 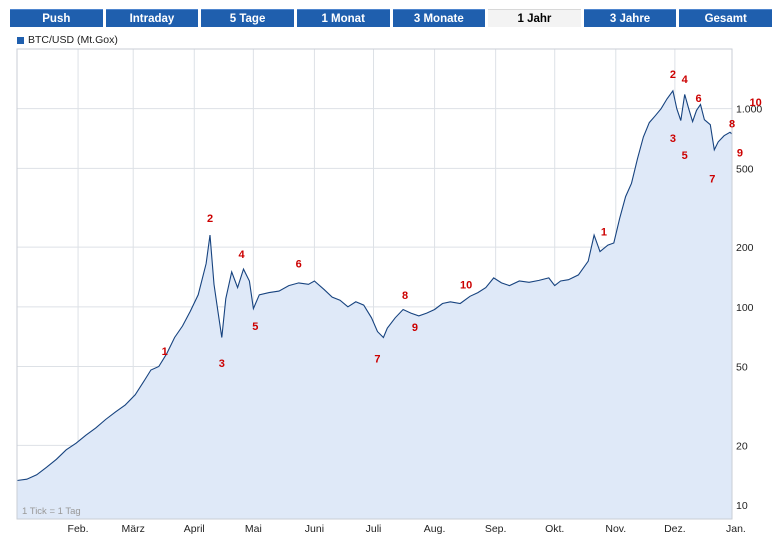 I want to click on y-axis-ticks: 10 20 50 100 200 500 1.000, so click(x=749, y=308).